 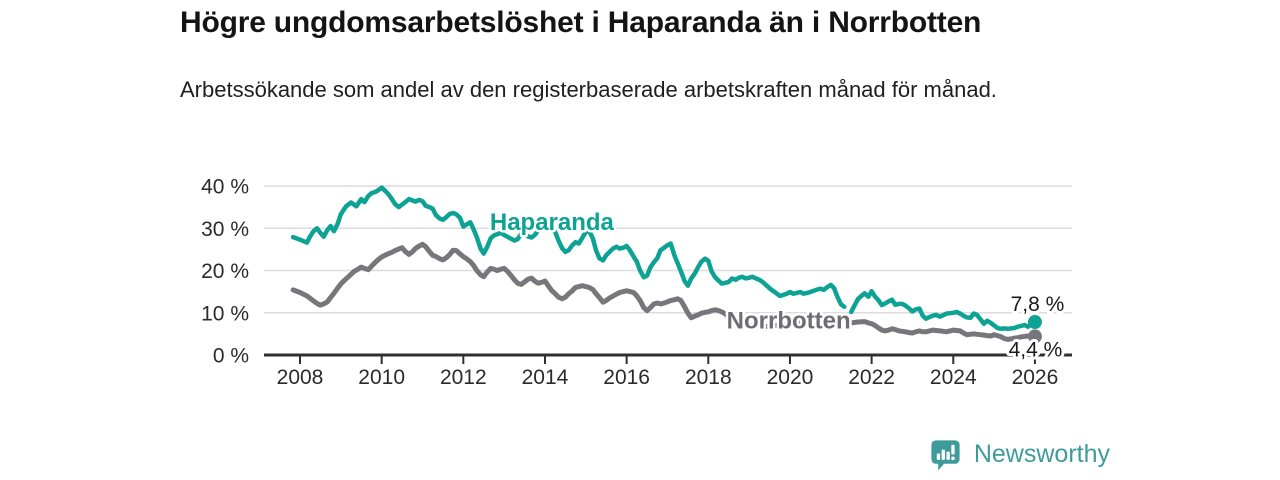 I want to click on end-value-label: 7,8 %, so click(x=1038, y=304).